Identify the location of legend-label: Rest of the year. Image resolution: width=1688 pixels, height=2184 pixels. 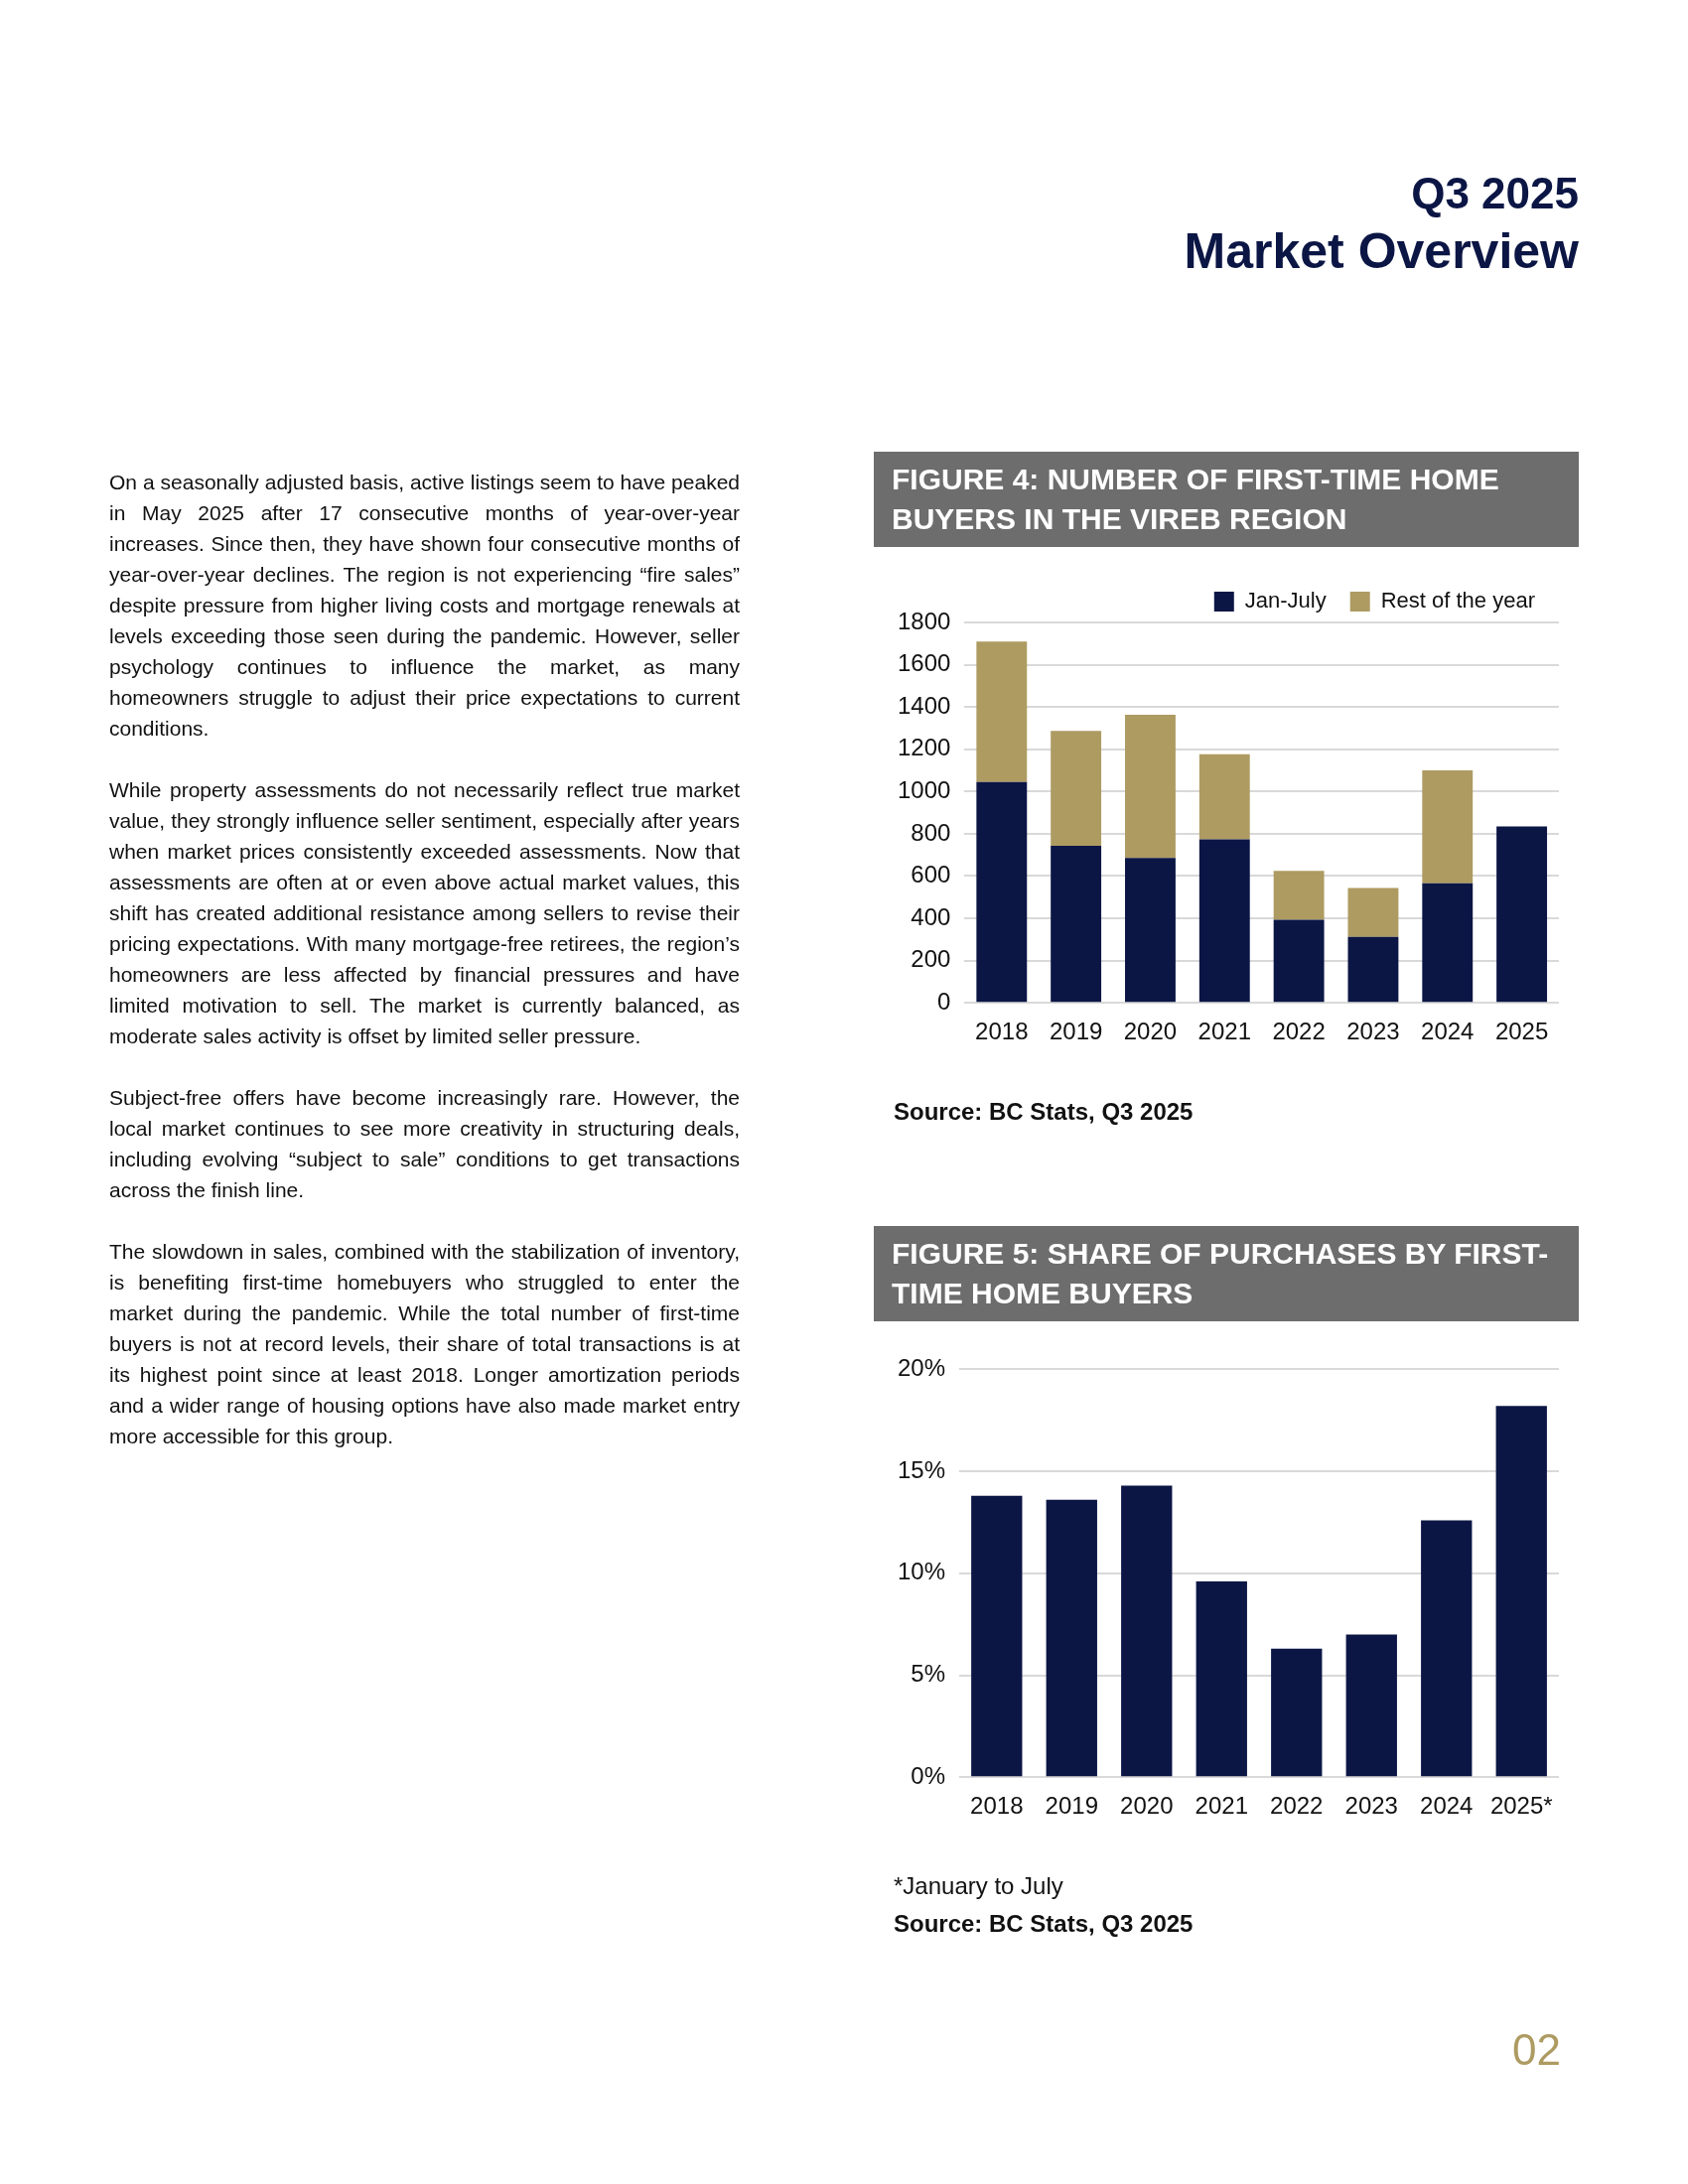
(1458, 601).